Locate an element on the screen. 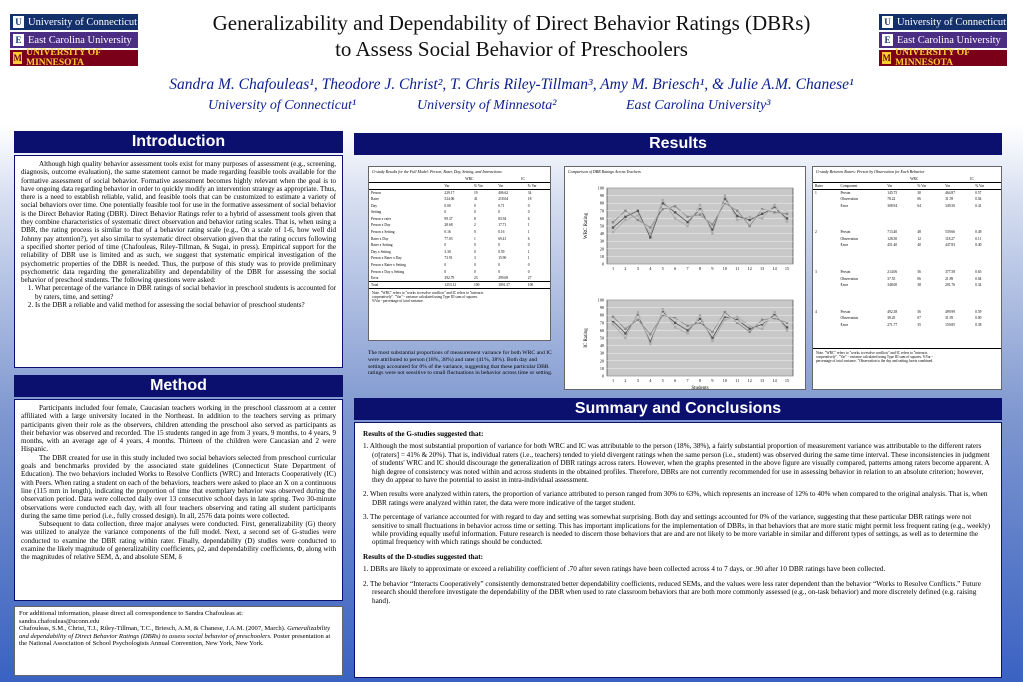 The image size is (1023, 682). table-row: Person x rater 99.37 8 83.94 6 is located at coordinates (450, 218).